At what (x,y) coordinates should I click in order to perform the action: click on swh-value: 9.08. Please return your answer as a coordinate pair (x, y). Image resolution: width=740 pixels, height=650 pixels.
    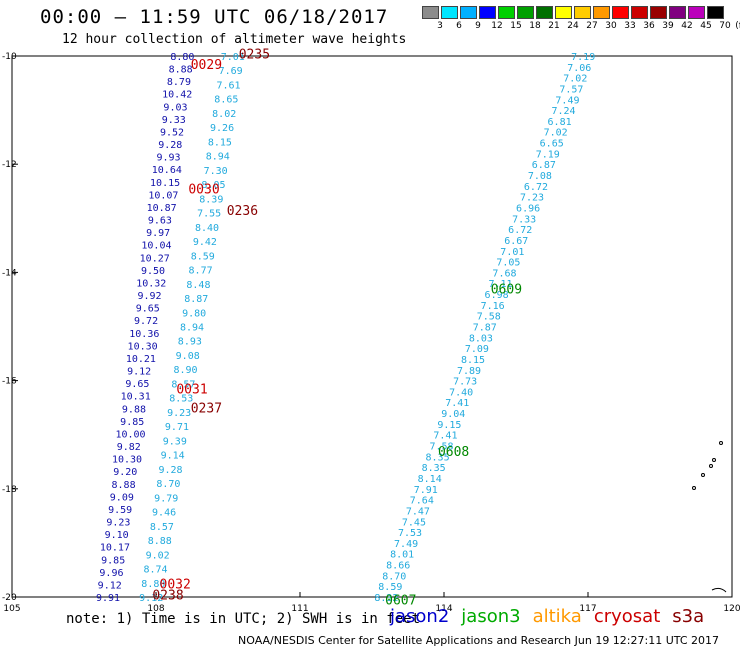
    Looking at the image, I should click on (188, 356).